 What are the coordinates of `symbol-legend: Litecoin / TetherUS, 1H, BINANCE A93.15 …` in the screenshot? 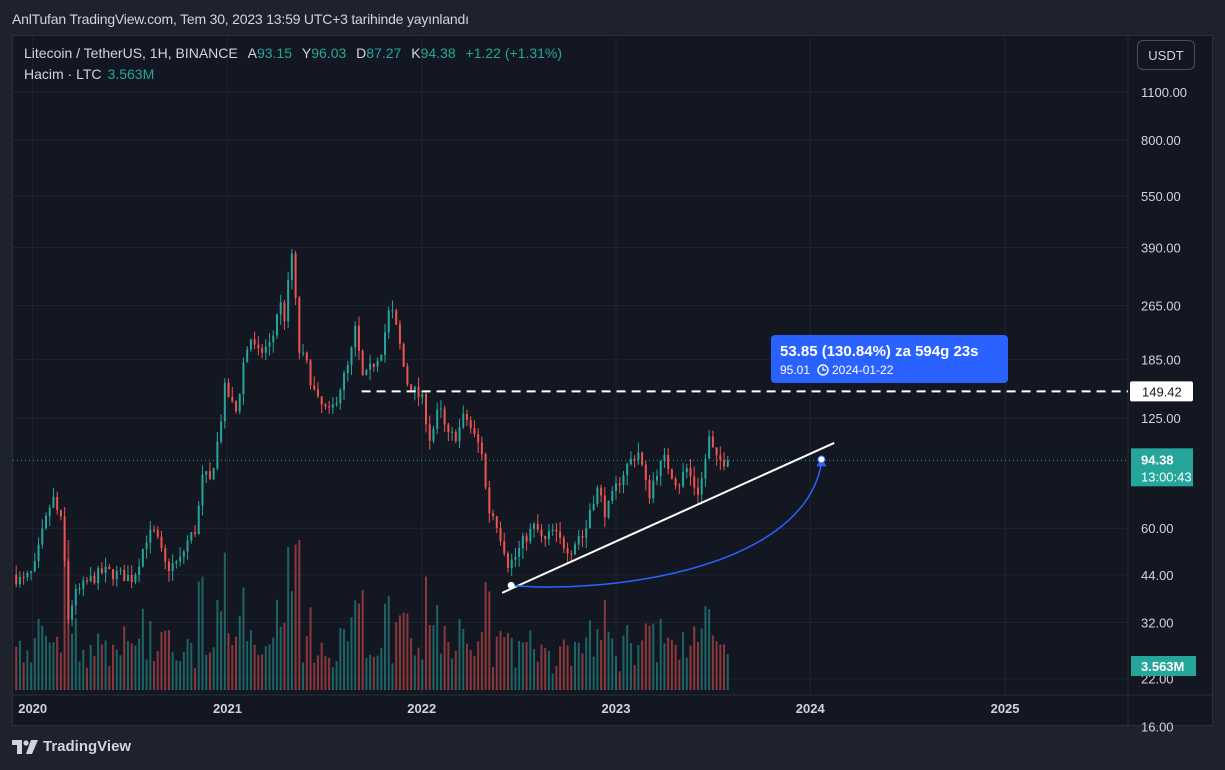 It's located at (293, 53).